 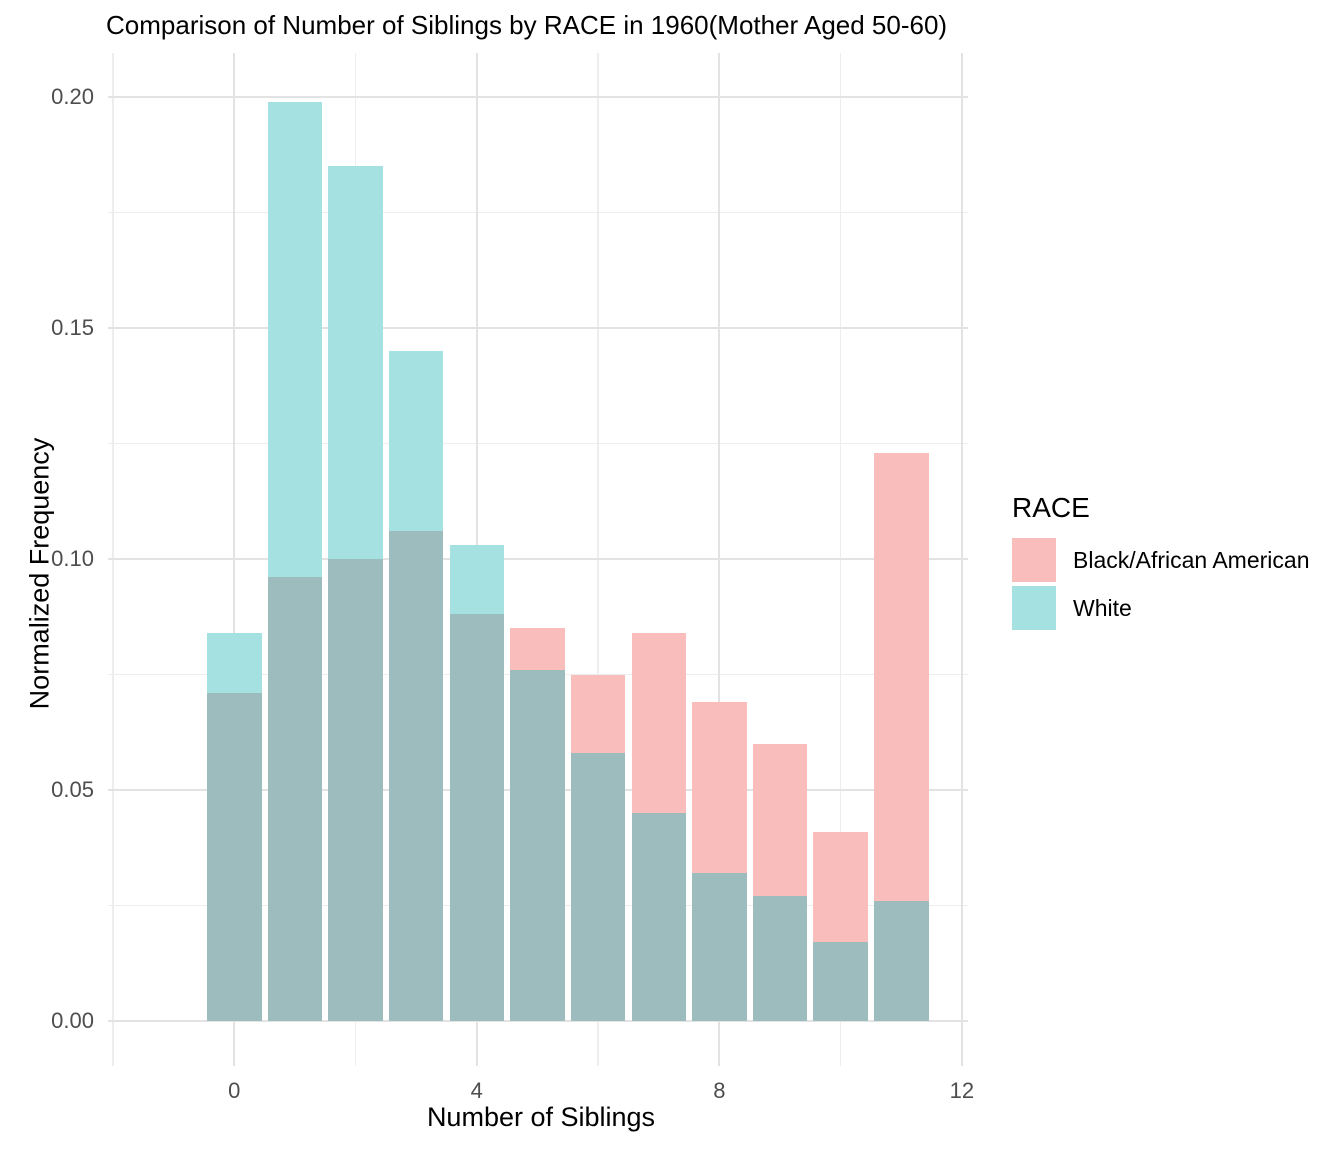 I want to click on y-tick-label: 0.00, so click(x=72, y=1020).